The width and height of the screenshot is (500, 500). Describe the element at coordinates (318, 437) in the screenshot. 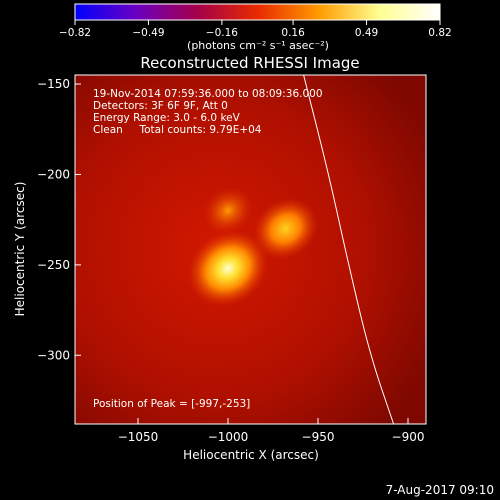

I see `x-tick-label-2: −950` at that location.